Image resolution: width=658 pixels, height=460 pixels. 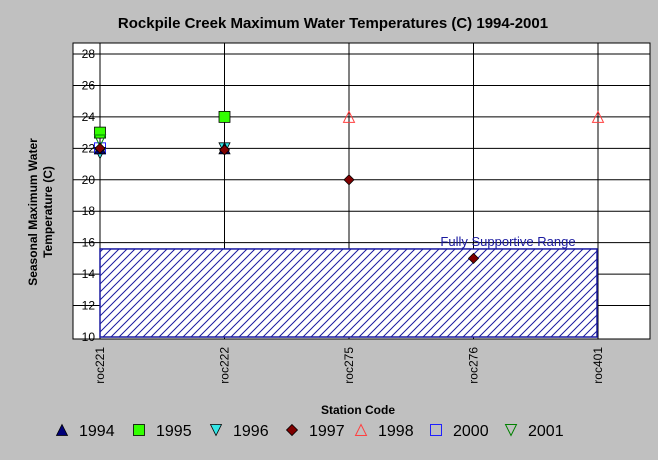 I want to click on band-label: Fully Supportive Range, so click(x=507, y=241).